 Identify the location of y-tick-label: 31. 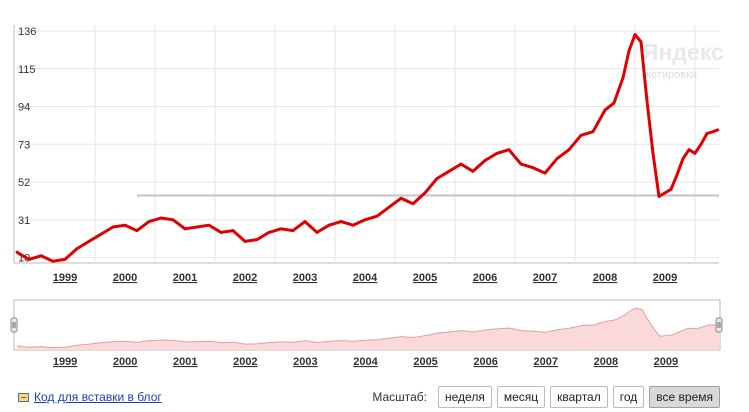
(24, 221).